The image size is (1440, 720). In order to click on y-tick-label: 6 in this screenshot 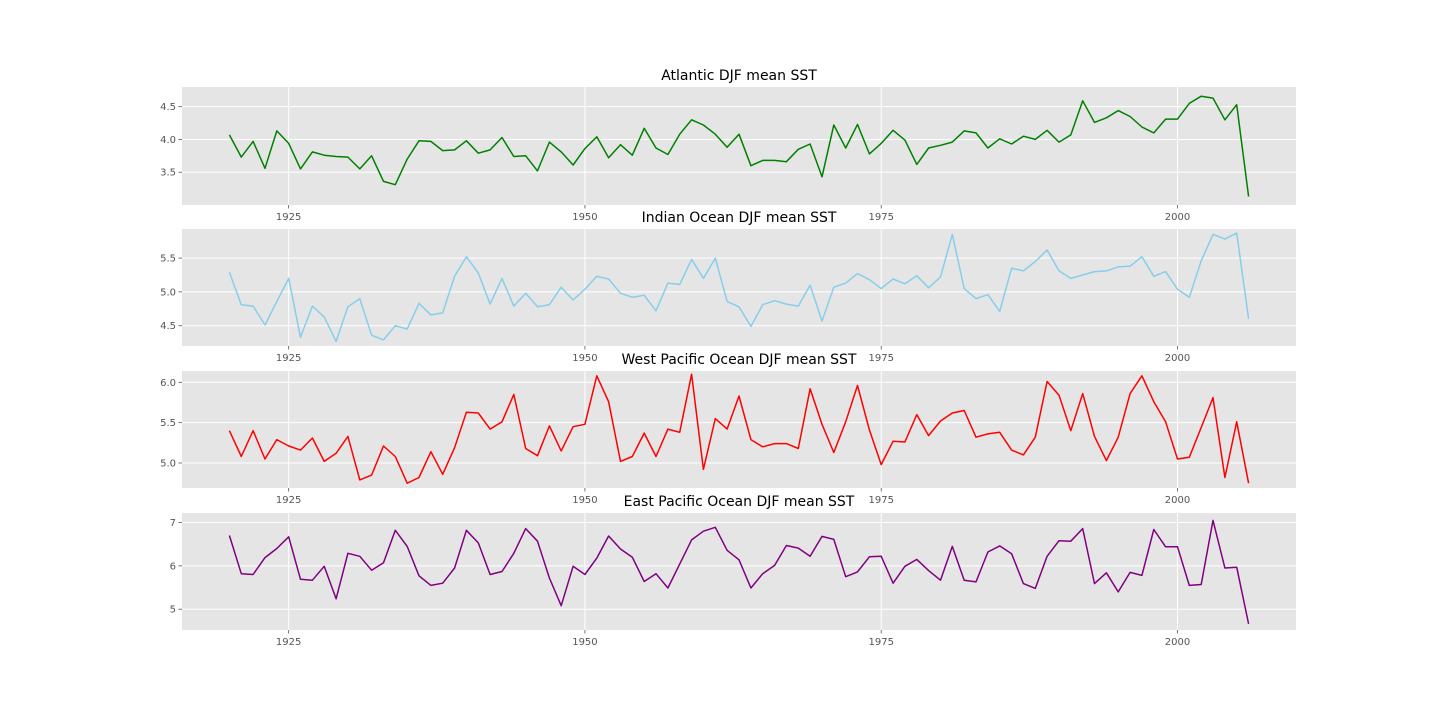, I will do `click(173, 566)`.